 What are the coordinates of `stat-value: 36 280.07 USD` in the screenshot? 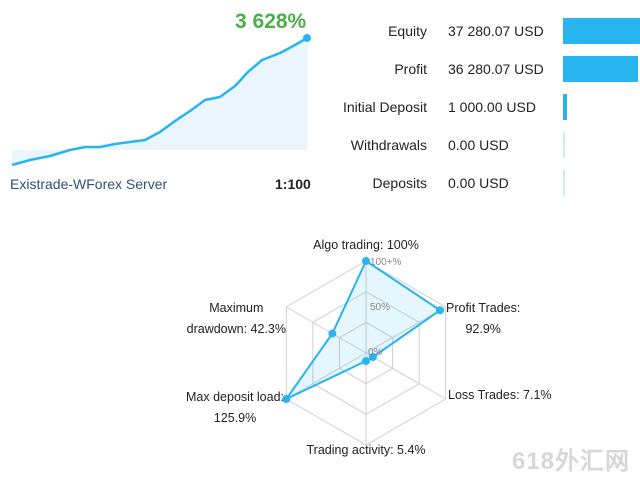 It's located at (496, 69).